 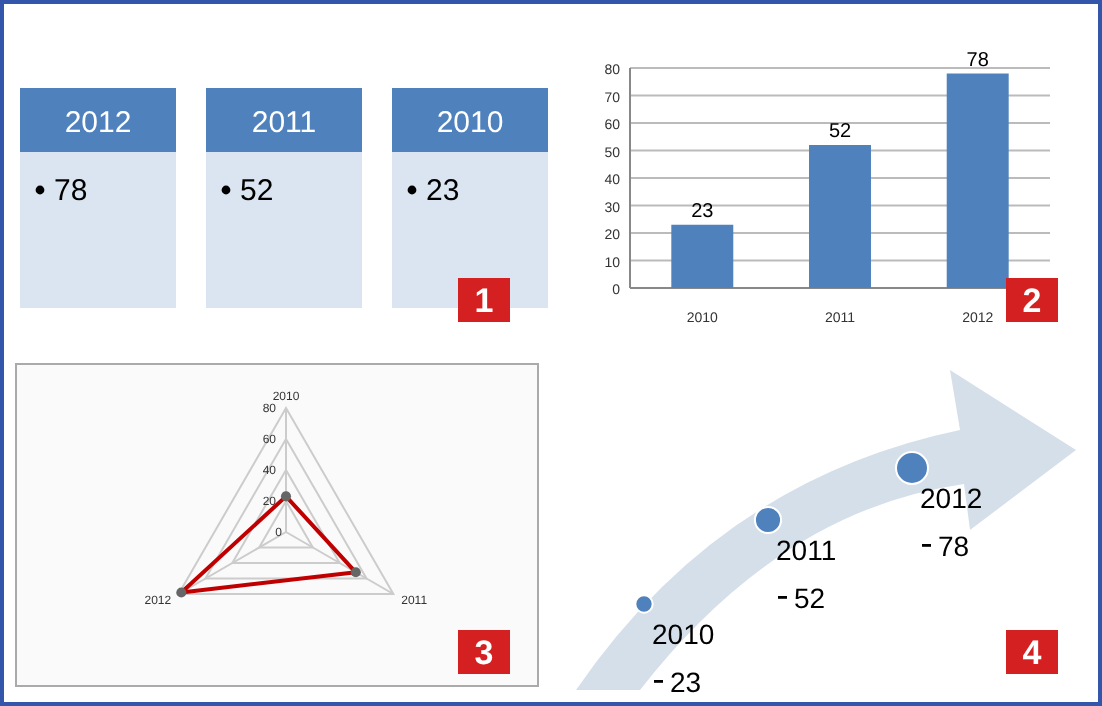 What do you see at coordinates (484, 301) in the screenshot?
I see `text: 1` at bounding box center [484, 301].